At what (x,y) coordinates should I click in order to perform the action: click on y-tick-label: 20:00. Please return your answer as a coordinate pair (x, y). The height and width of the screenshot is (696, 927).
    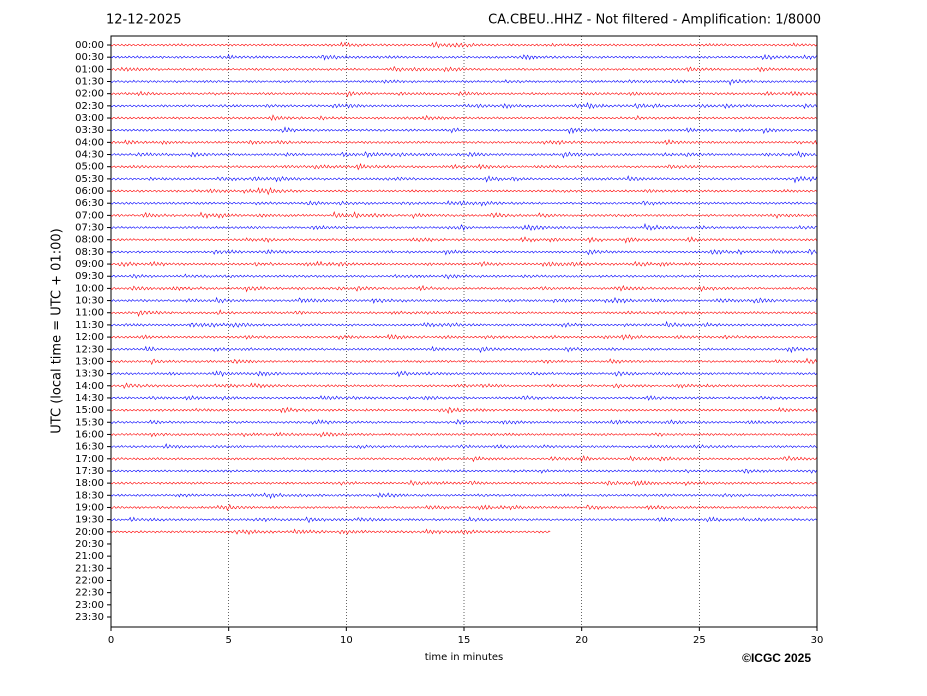
    Looking at the image, I should click on (89, 532).